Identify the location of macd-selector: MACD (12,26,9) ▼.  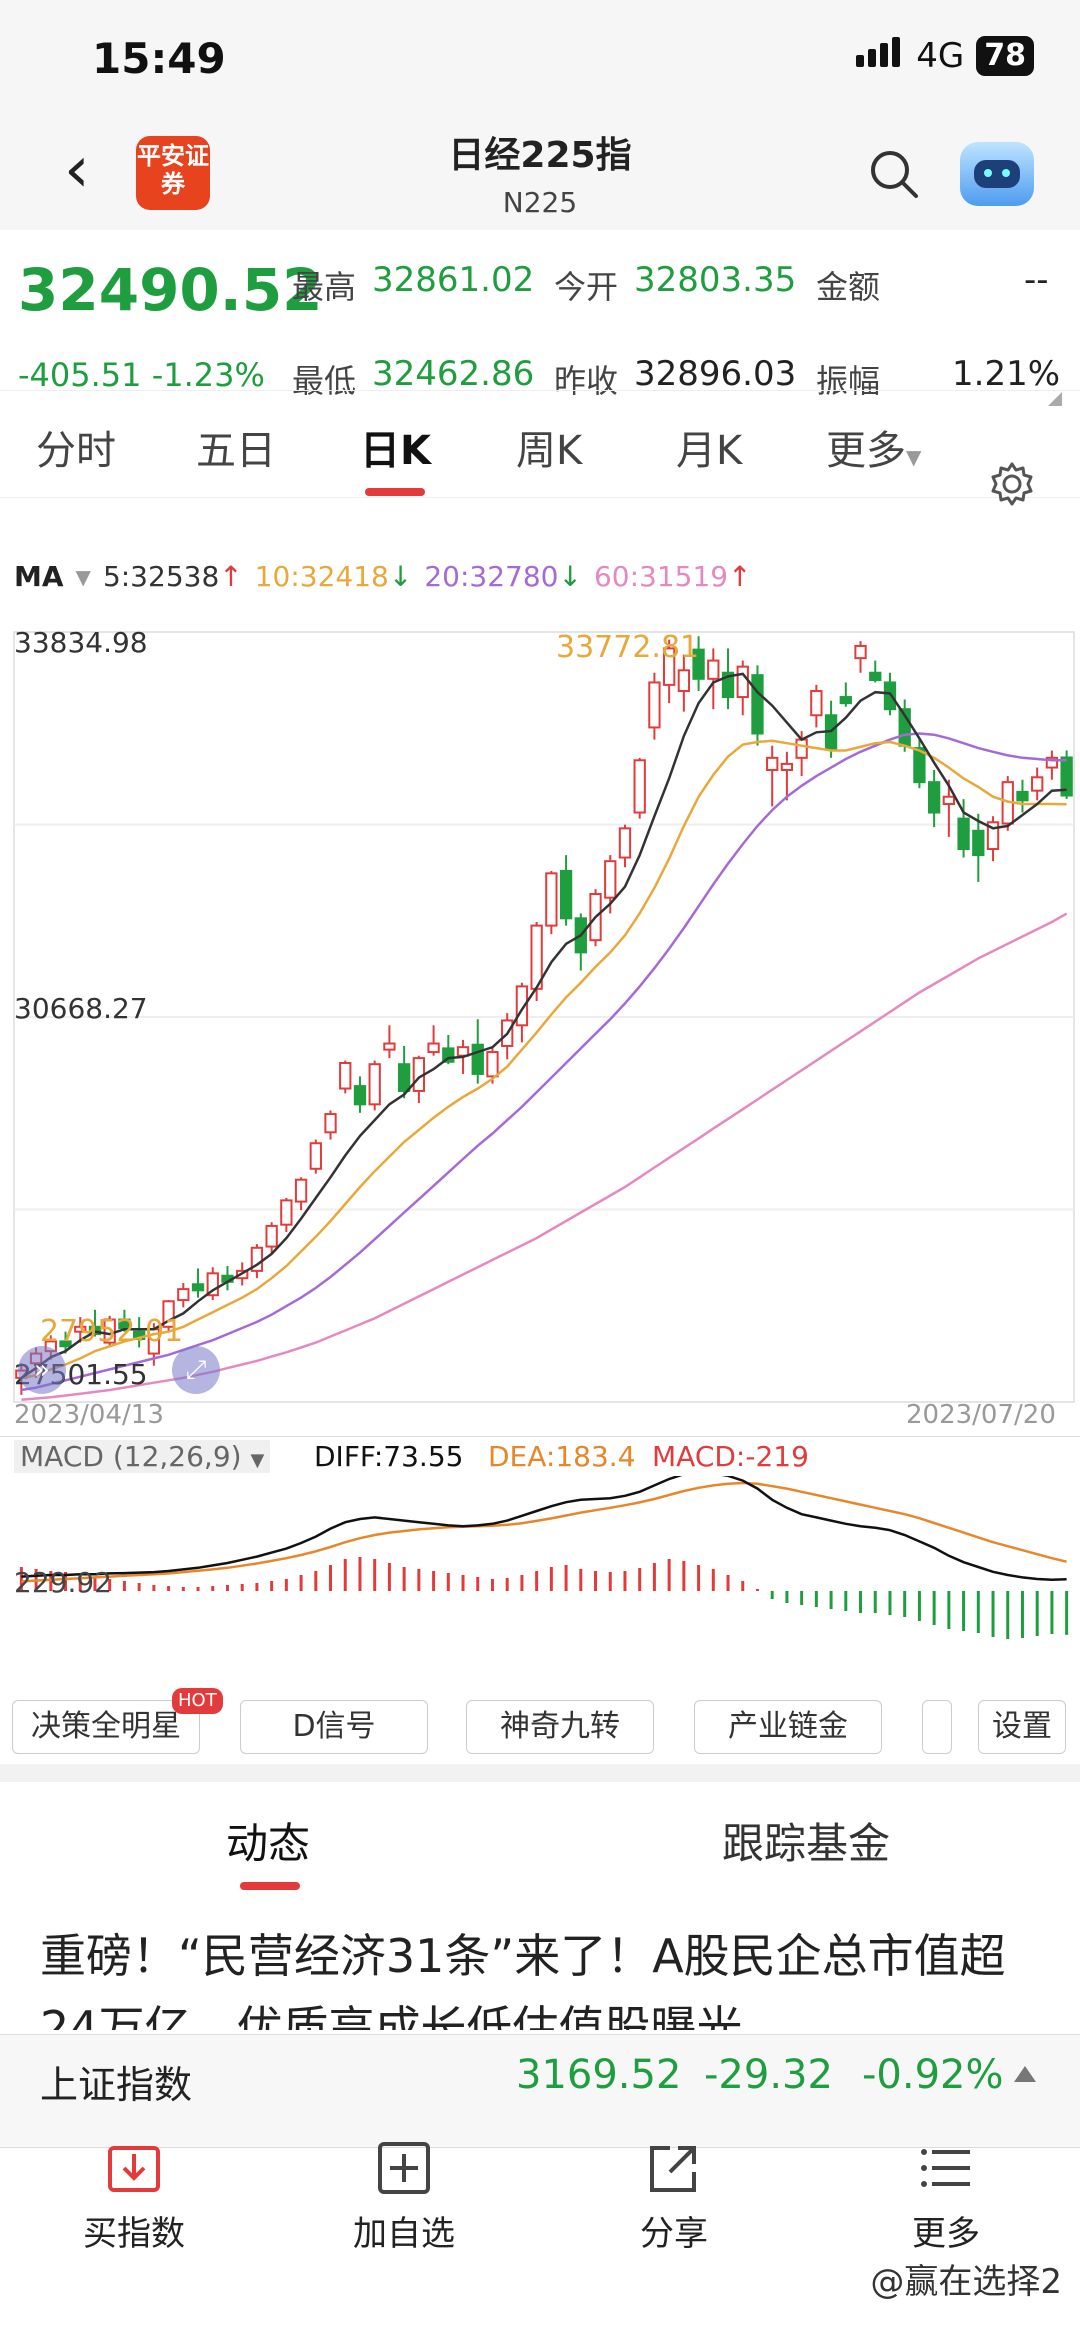
(142, 1456).